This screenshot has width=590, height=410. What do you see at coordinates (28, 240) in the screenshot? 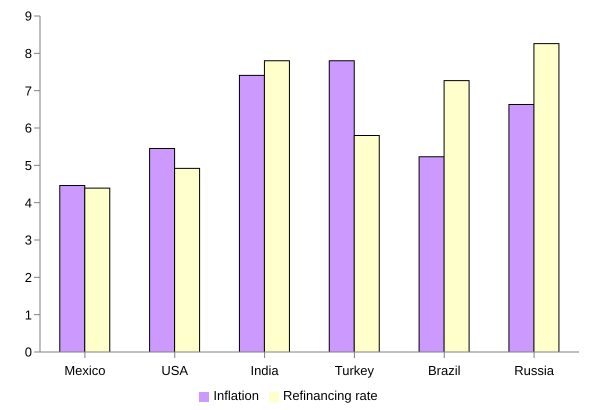
I see `y-tick-label: 3` at bounding box center [28, 240].